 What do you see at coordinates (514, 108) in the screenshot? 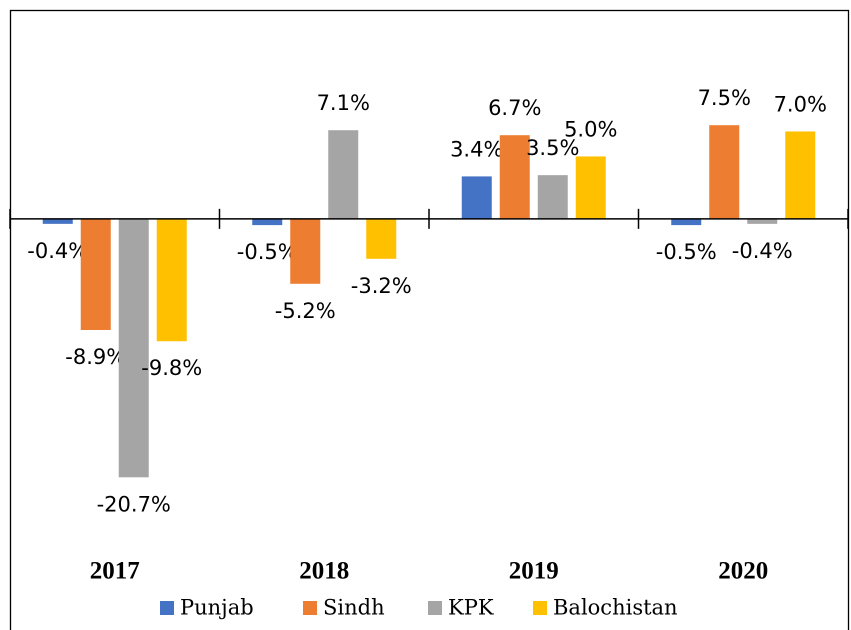
I see `data-label: 6.7%` at bounding box center [514, 108].